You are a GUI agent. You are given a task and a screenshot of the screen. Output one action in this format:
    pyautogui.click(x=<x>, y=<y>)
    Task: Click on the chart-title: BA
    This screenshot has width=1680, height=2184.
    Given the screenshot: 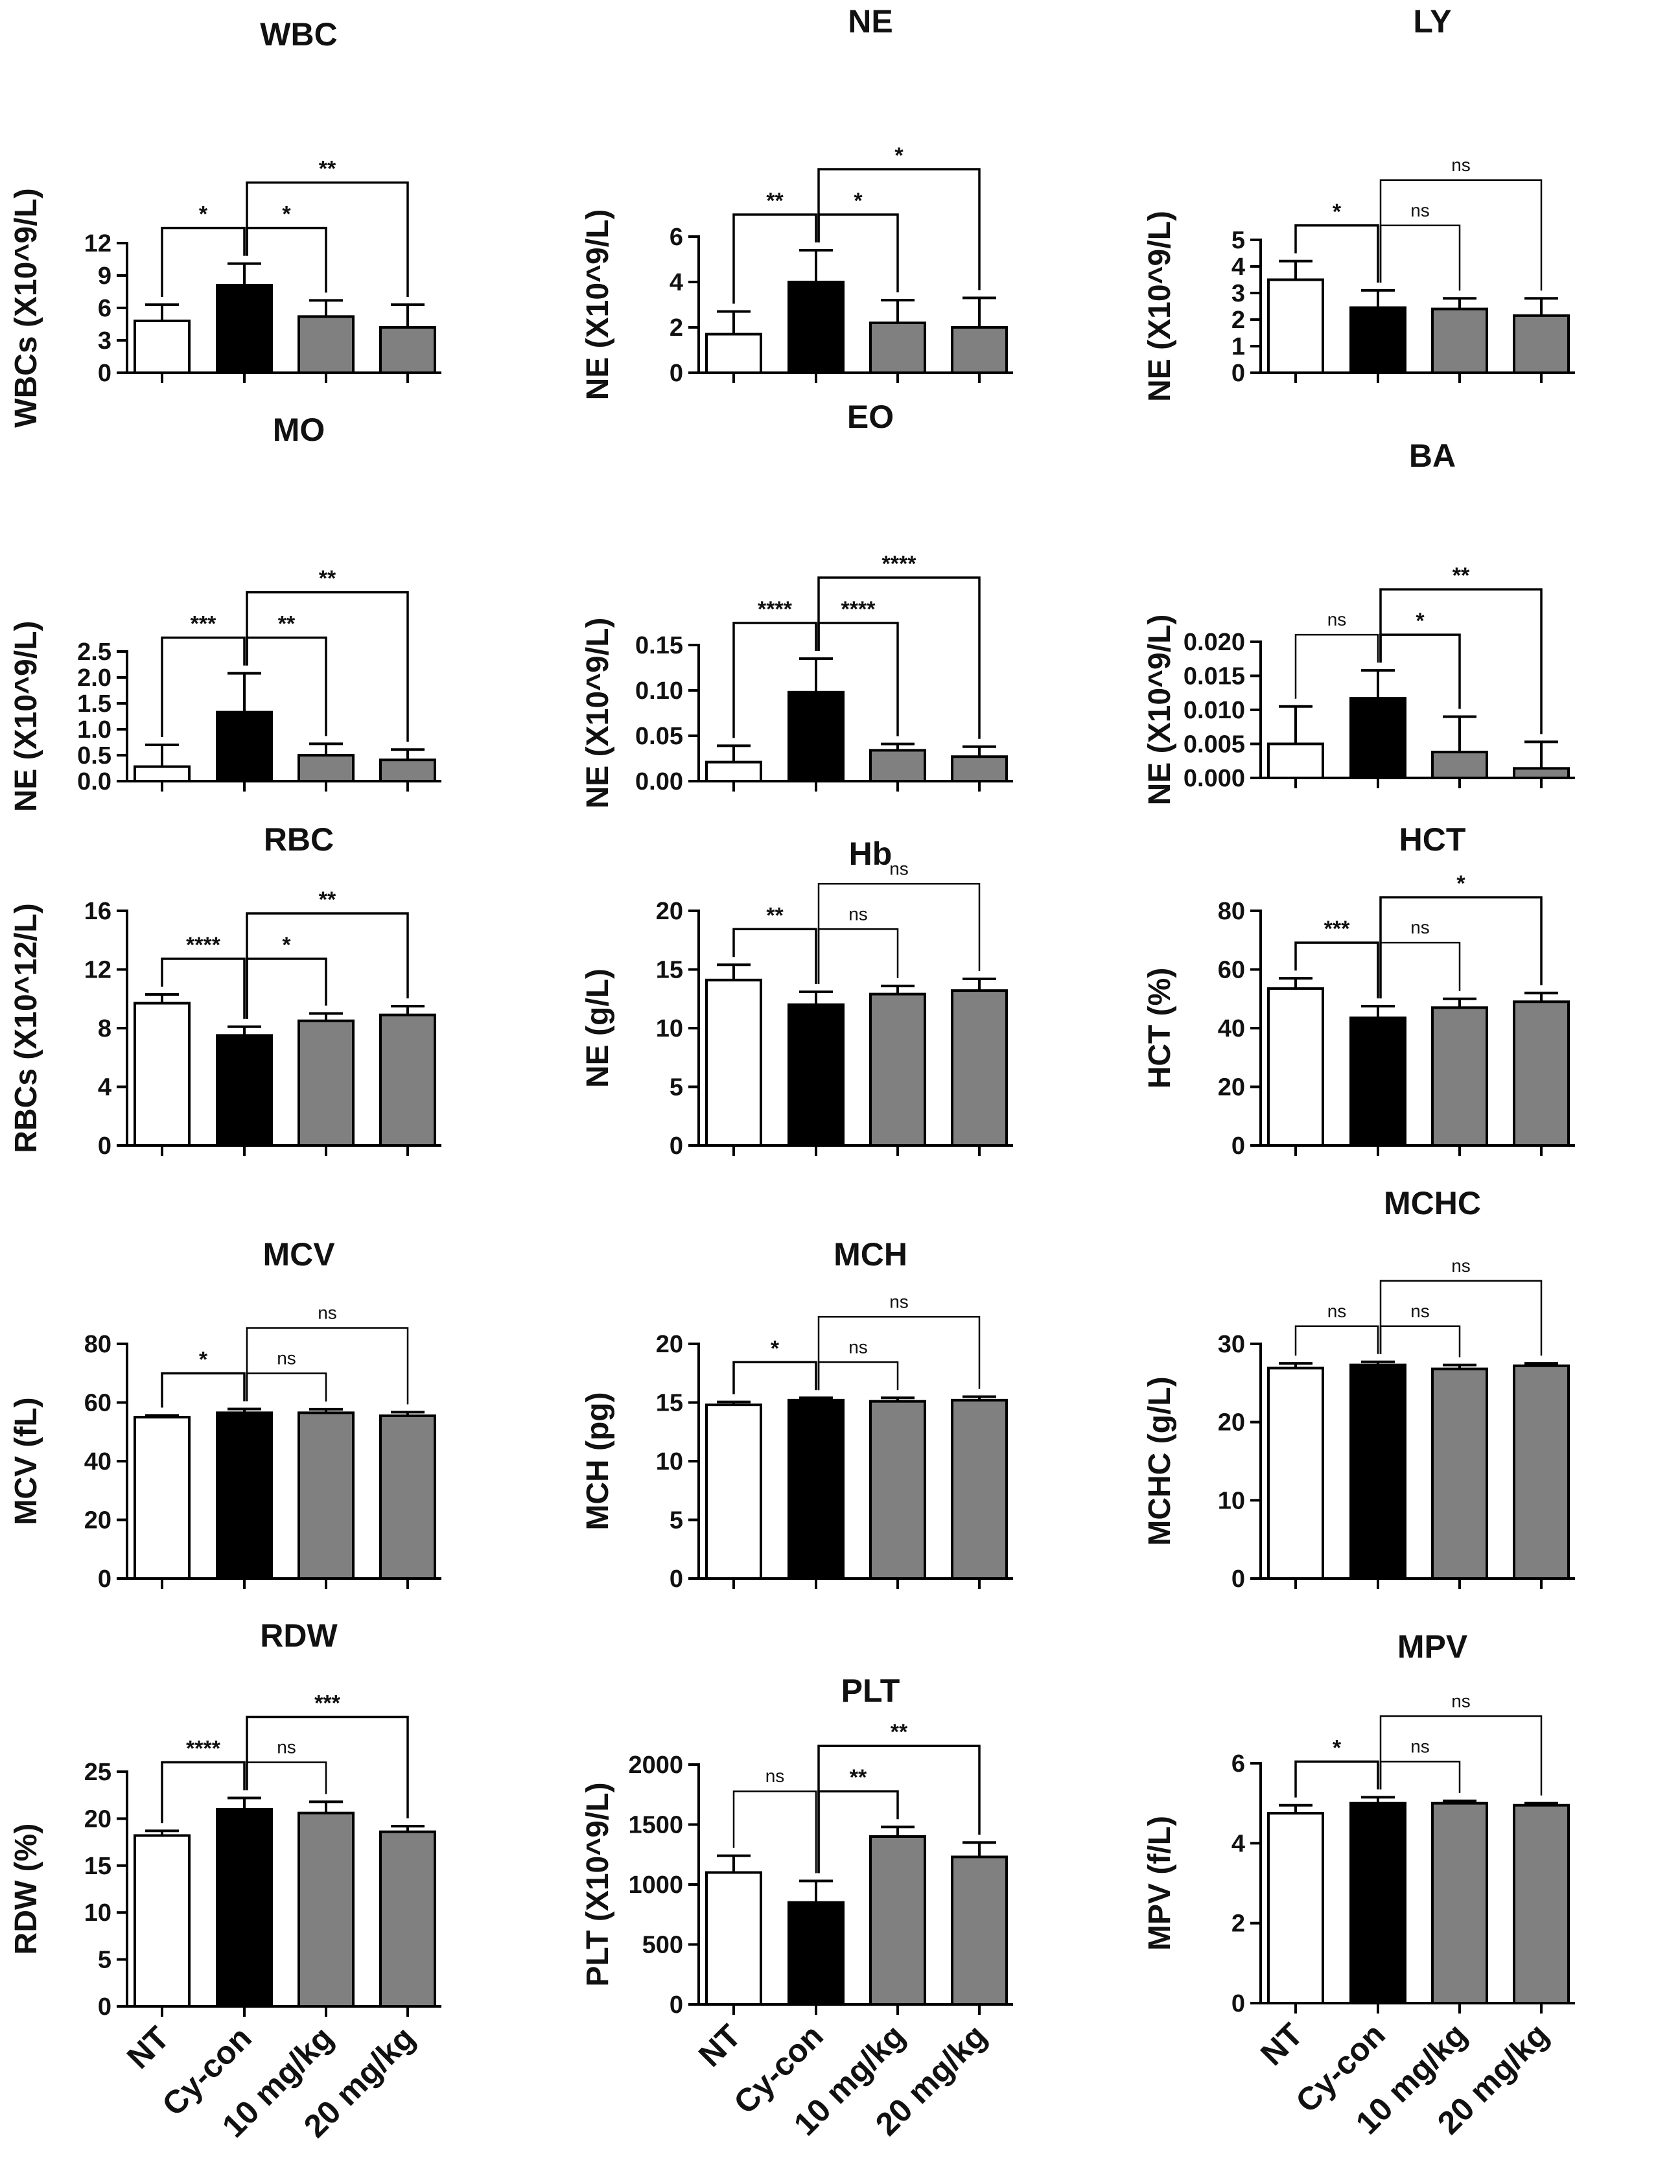 What is the action you would take?
    pyautogui.click(x=1432, y=456)
    